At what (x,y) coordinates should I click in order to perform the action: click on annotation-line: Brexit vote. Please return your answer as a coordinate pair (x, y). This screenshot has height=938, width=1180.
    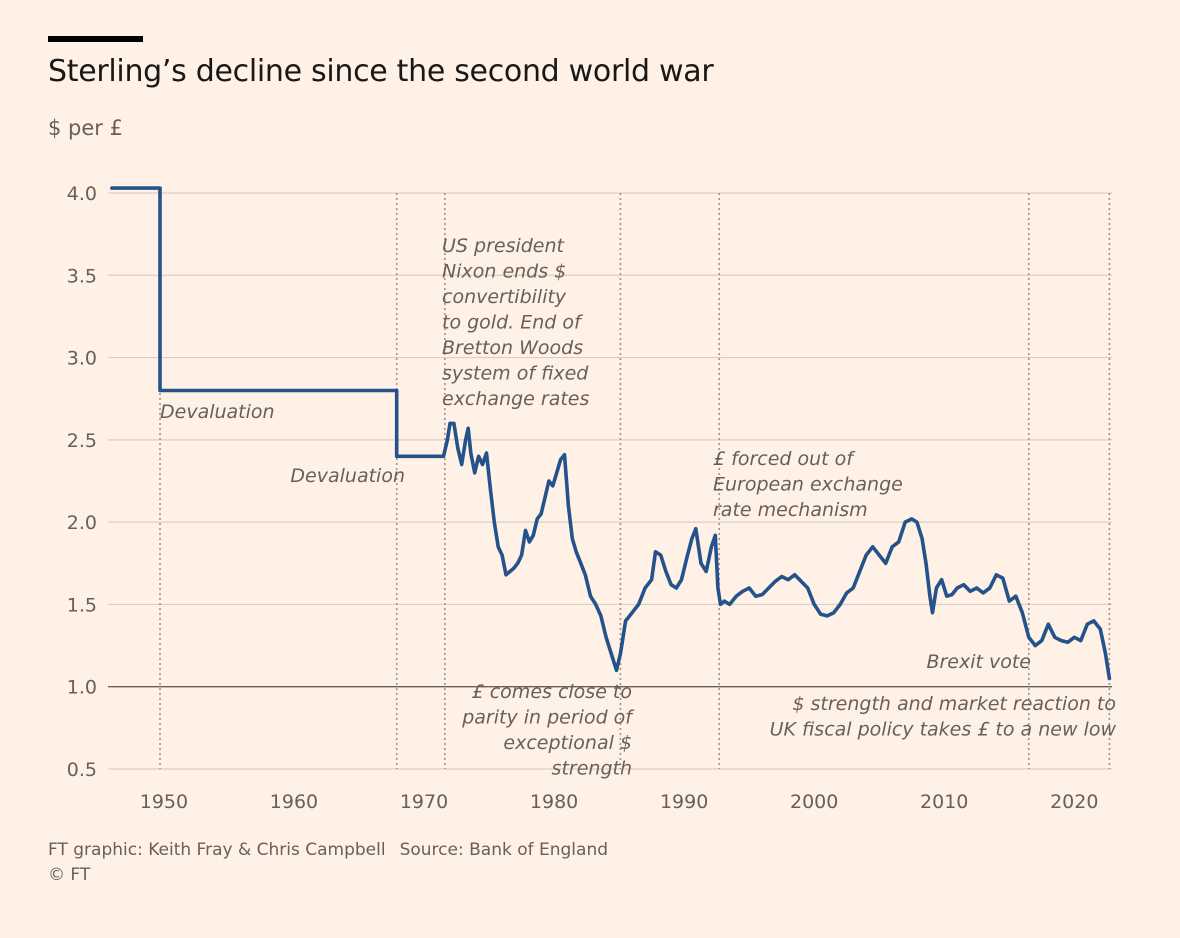
    Looking at the image, I should click on (978, 662).